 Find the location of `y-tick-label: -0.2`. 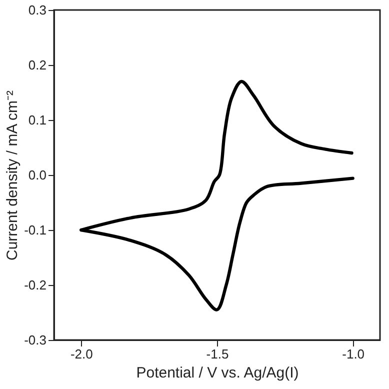

y-tick-label: -0.2 is located at coordinates (35, 285).